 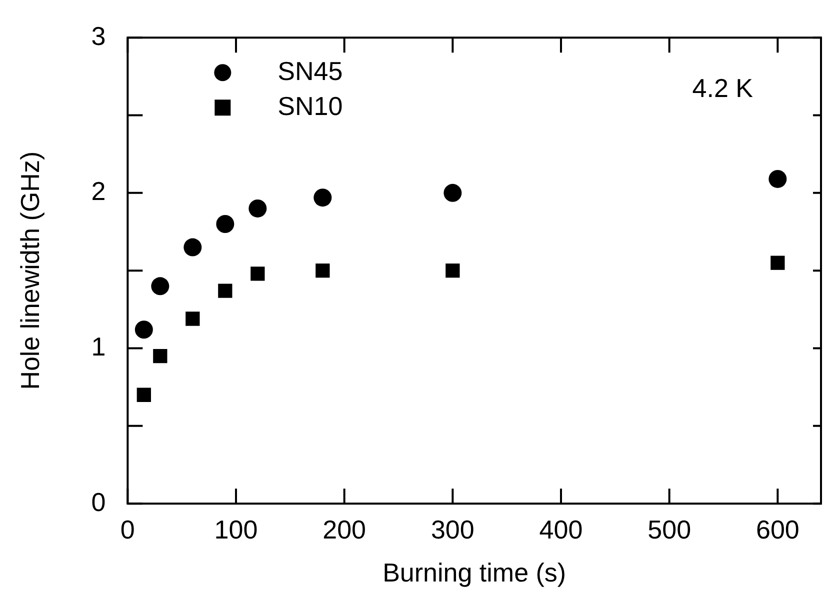 I want to click on x-tick-label: 100, so click(x=236, y=529).